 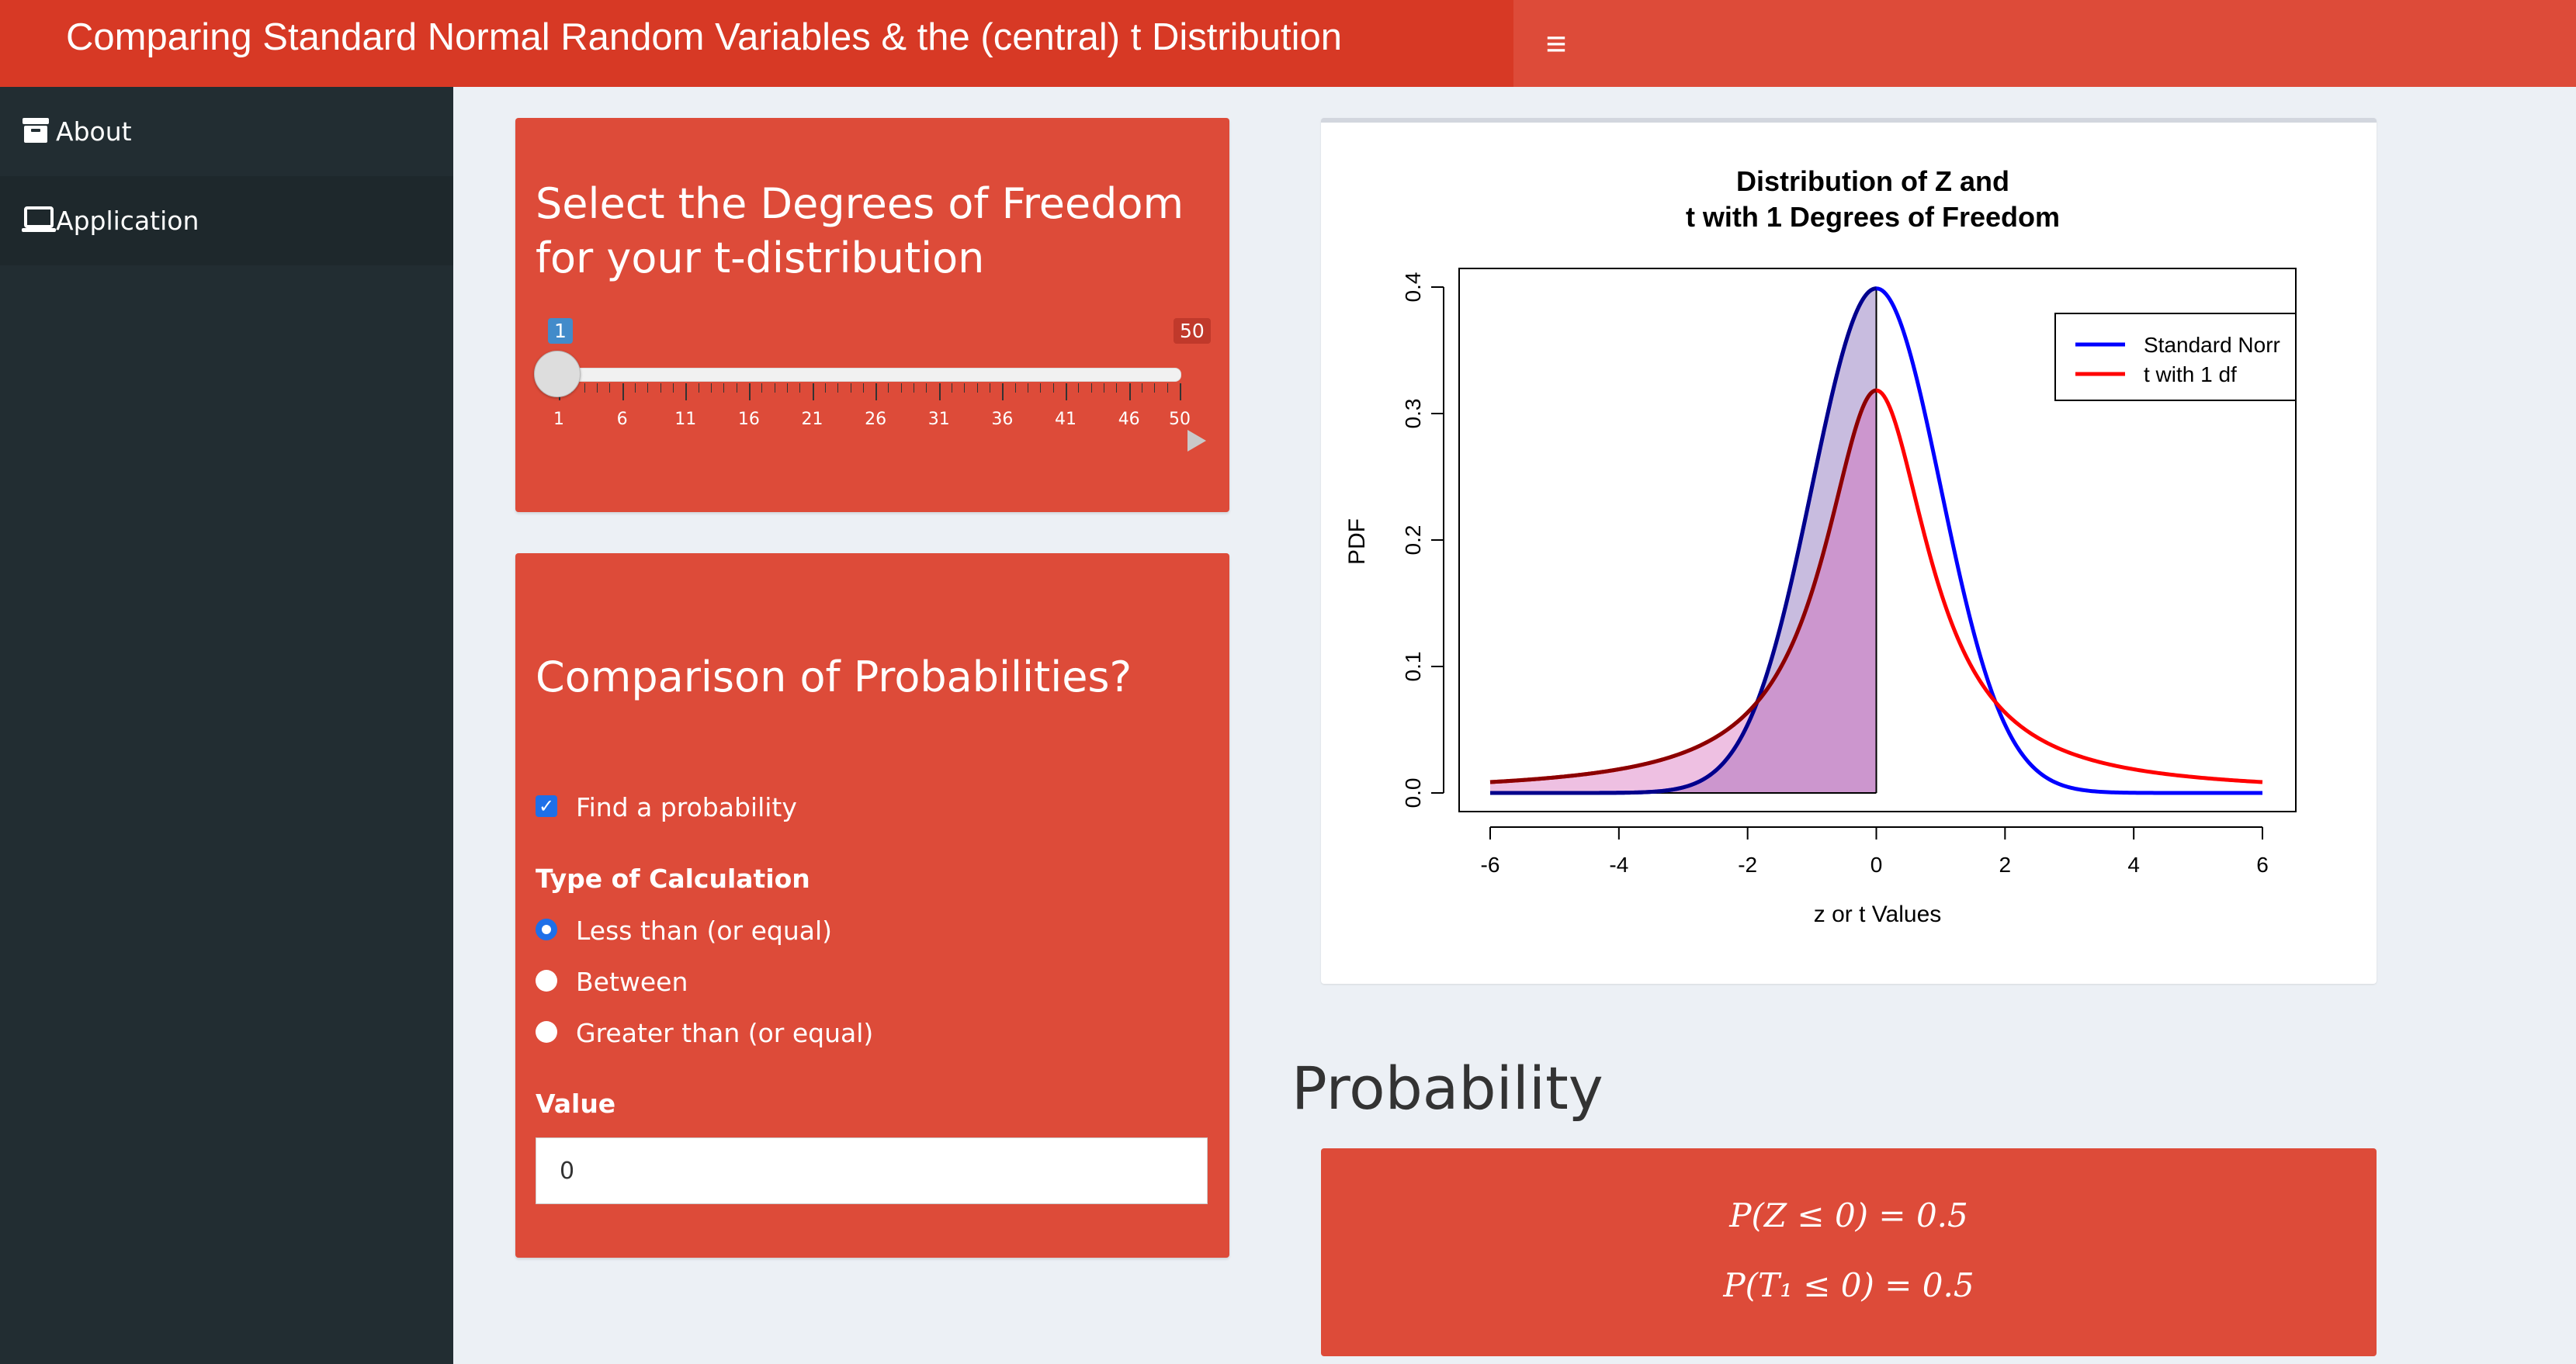 I want to click on sidebar-toggle-icon: ≡, so click(x=1556, y=43).